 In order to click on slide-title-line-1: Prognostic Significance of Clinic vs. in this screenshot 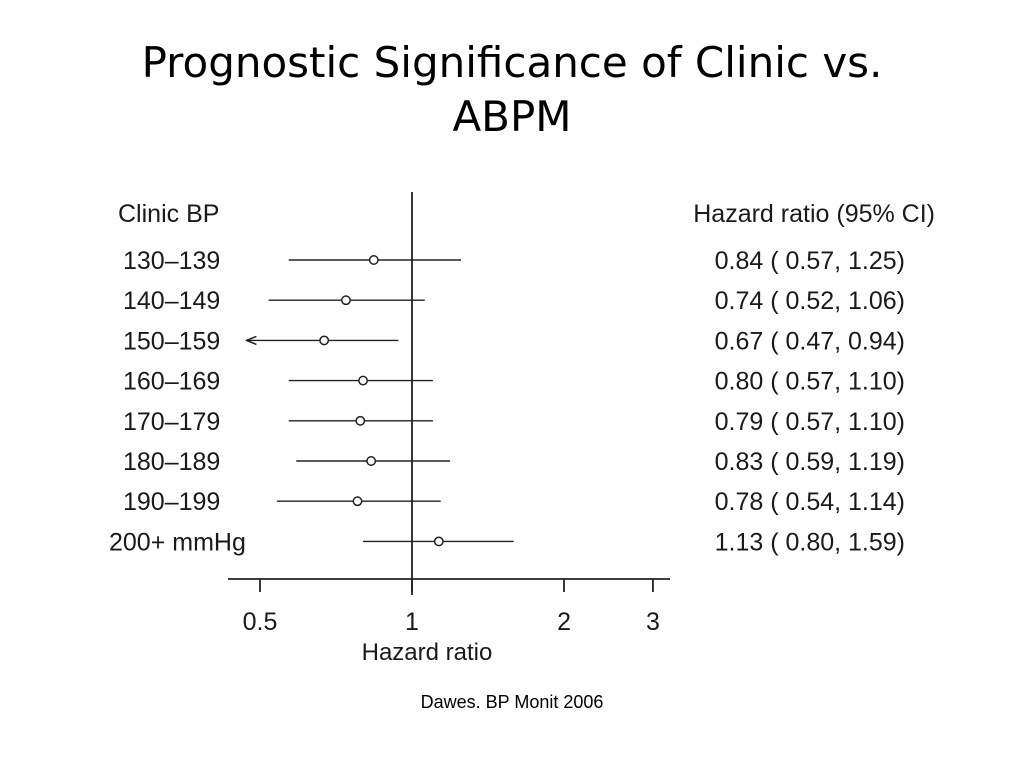, I will do `click(512, 62)`.